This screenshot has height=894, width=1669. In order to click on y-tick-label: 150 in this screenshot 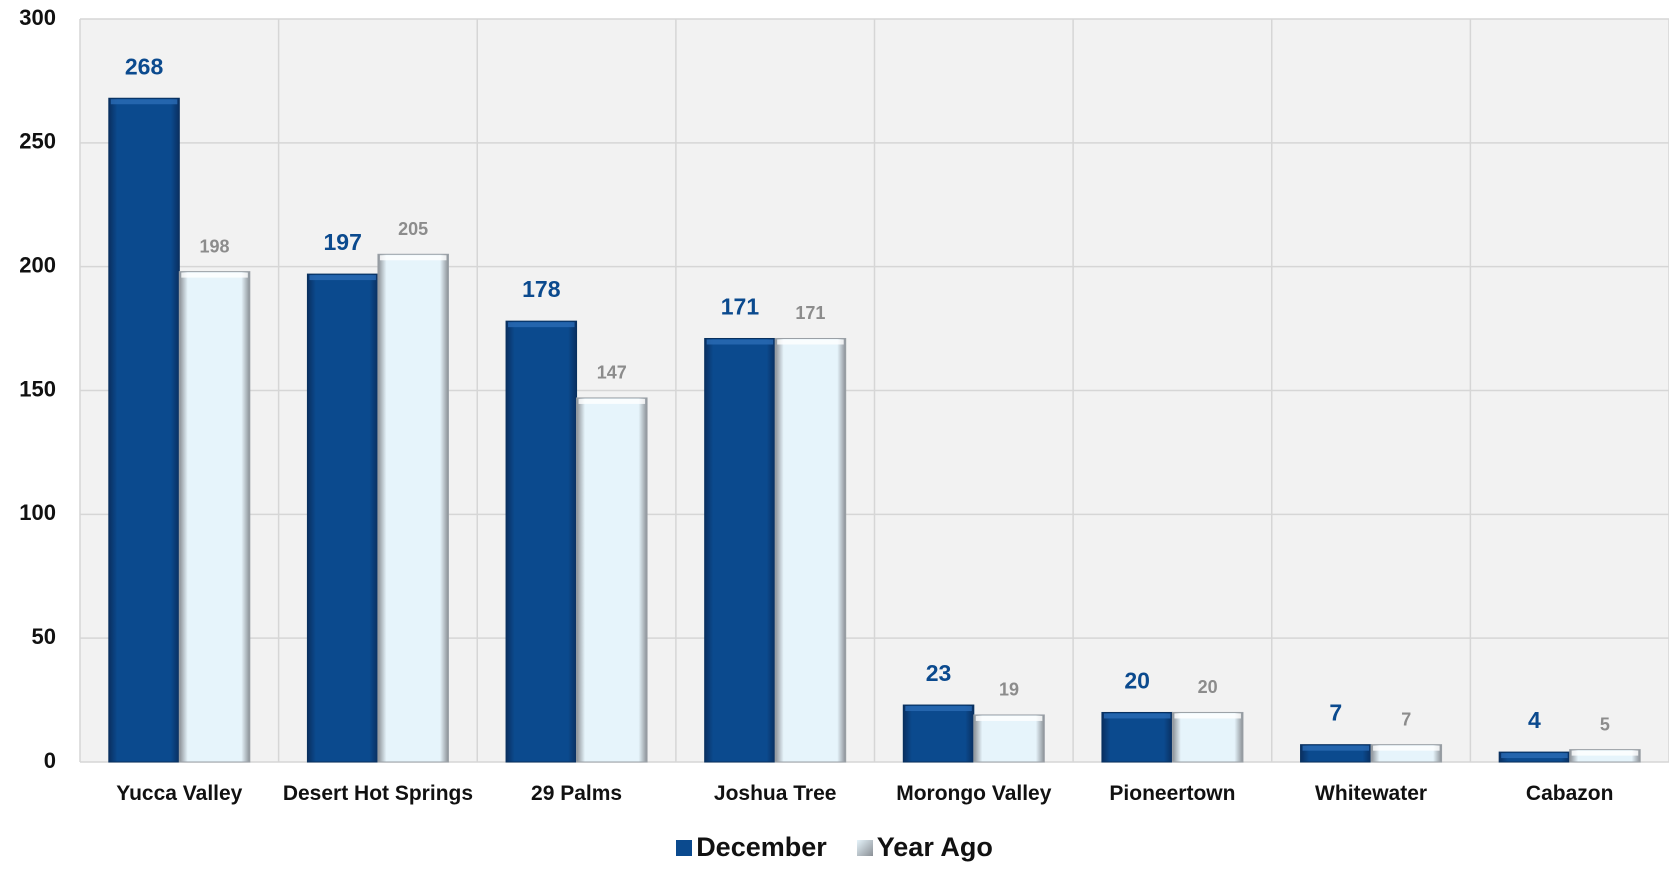, I will do `click(37, 388)`.